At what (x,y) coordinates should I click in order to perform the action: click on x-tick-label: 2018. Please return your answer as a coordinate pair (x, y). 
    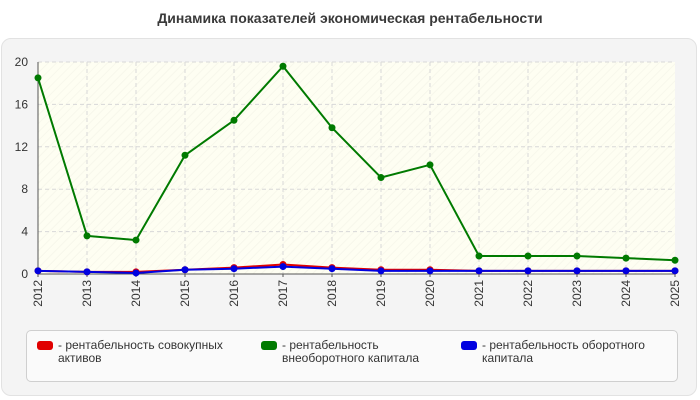
    Looking at the image, I should click on (332, 293).